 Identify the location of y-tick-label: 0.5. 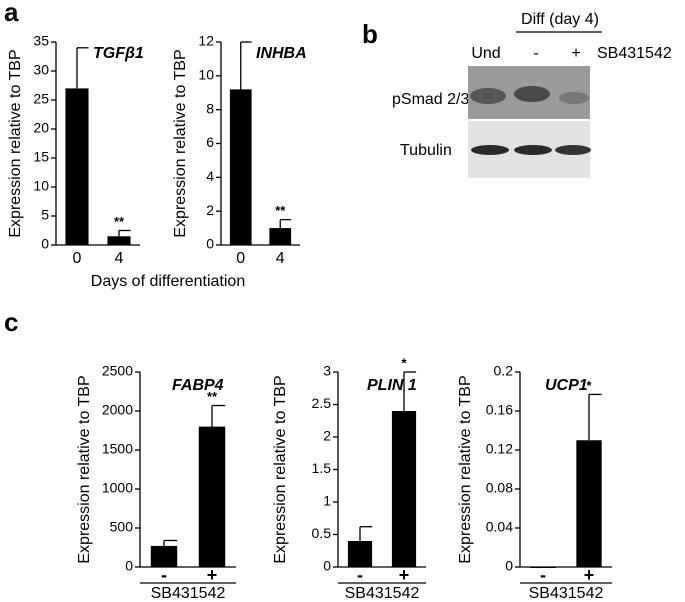
(322, 533).